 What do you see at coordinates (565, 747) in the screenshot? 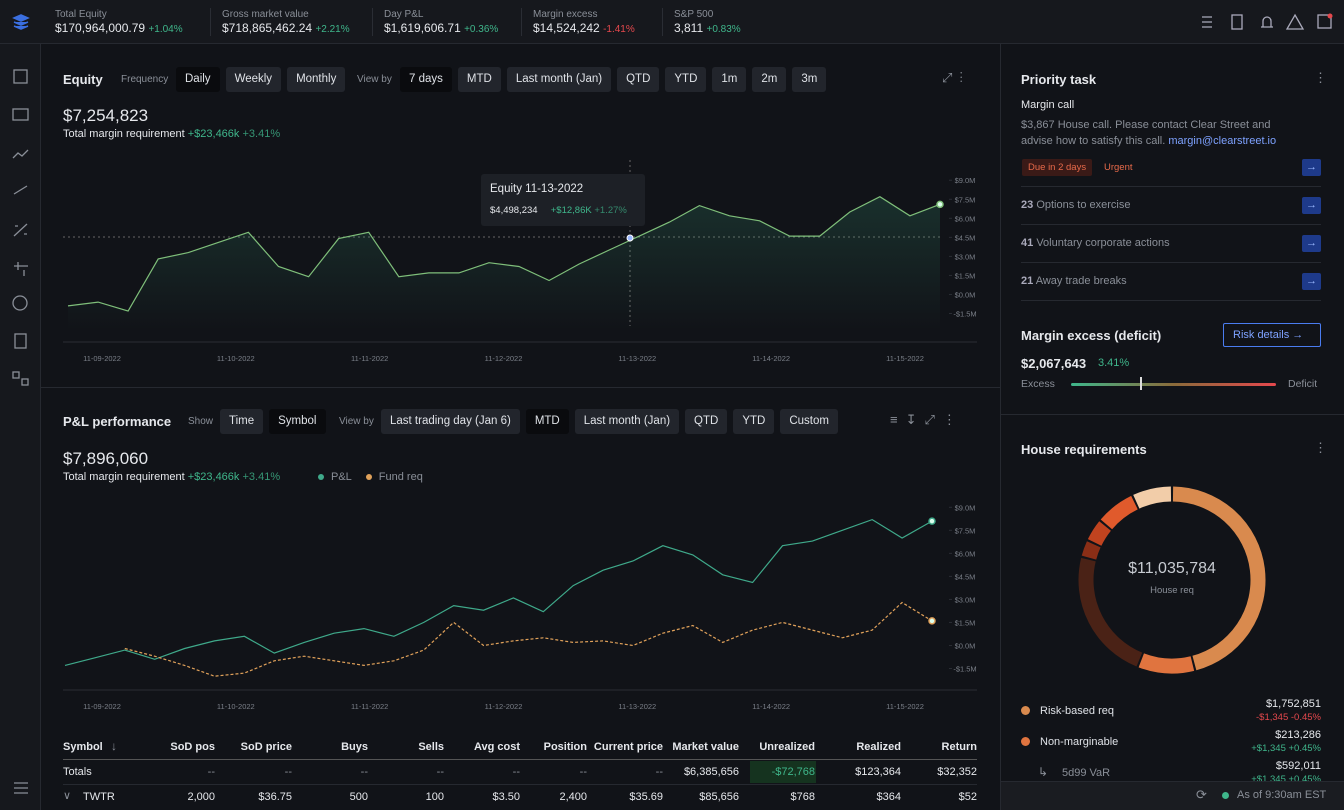
I see `column-header: Position` at bounding box center [565, 747].